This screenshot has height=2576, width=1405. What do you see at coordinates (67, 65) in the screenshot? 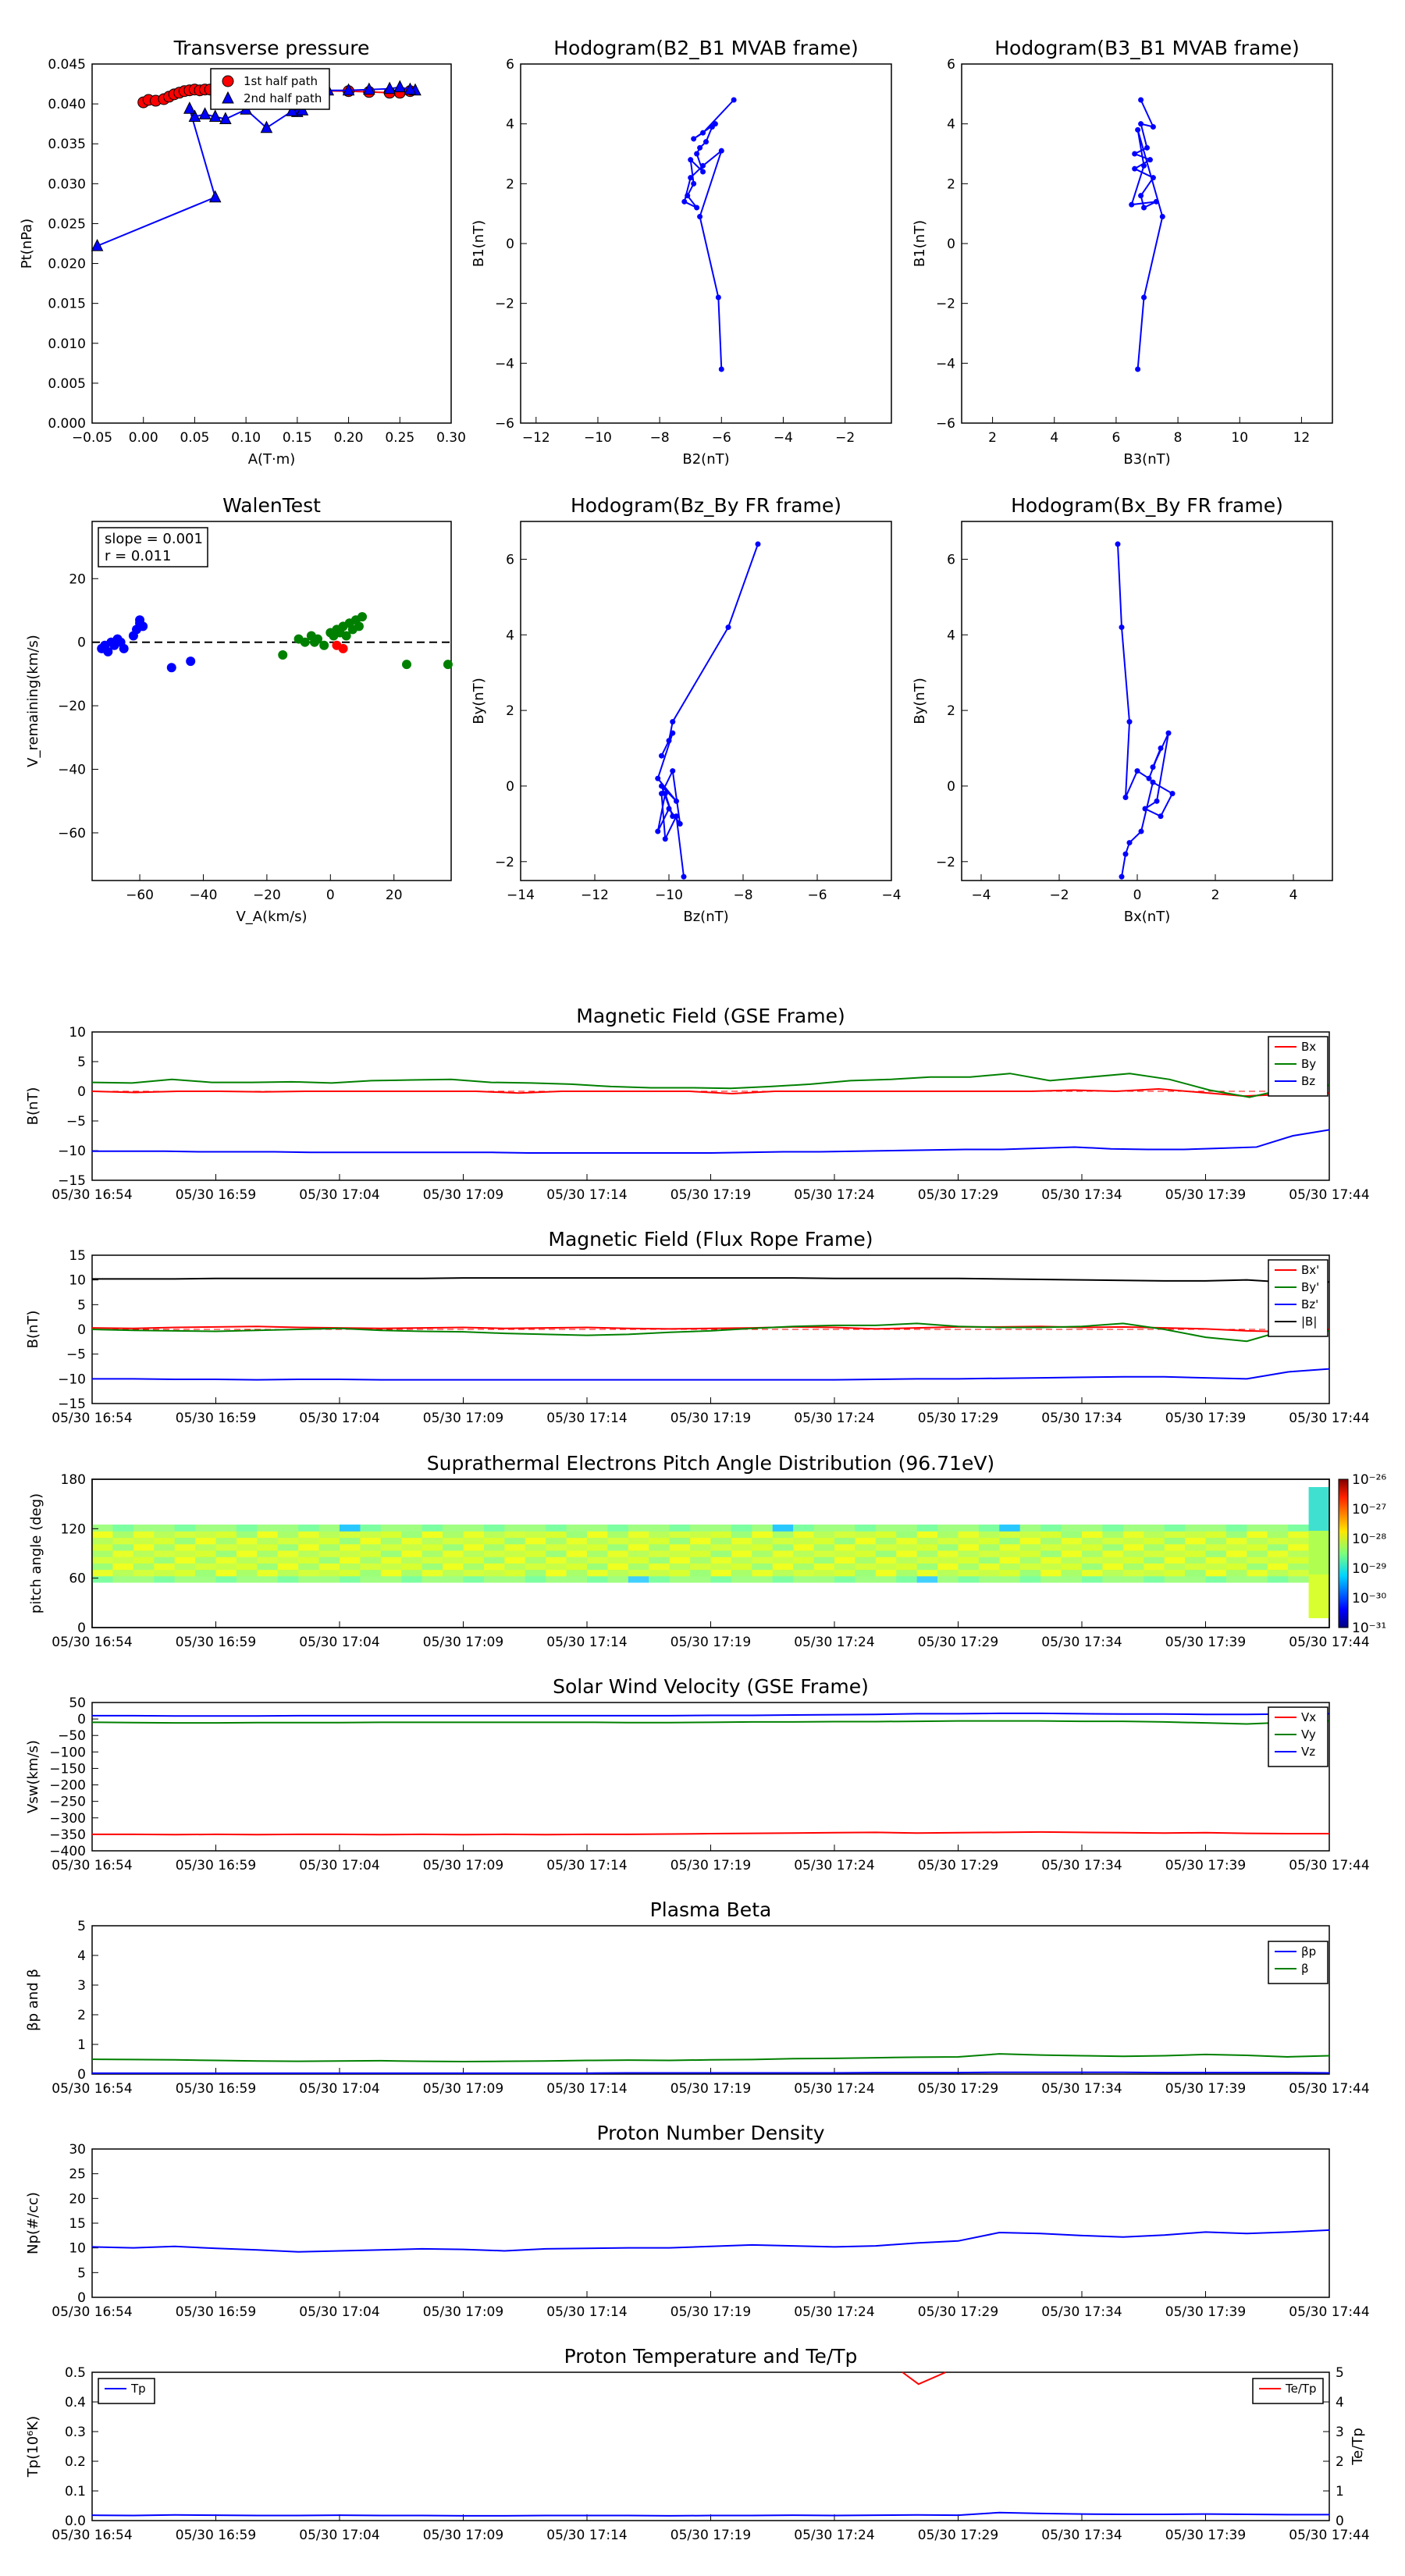
I see `tp-ytick-label: 0.045` at bounding box center [67, 65].